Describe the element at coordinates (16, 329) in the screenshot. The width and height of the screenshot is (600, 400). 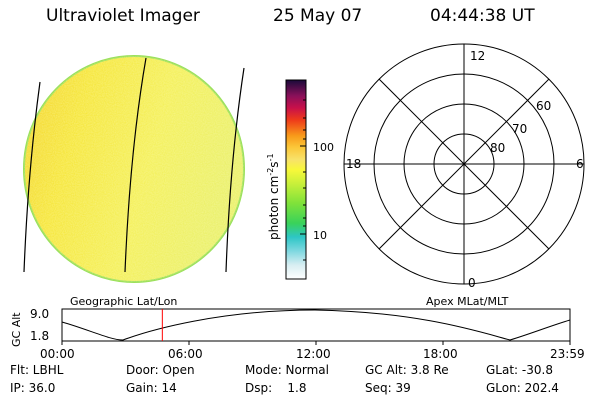
I see `gc-alt-axis-label: GC Alt` at that location.